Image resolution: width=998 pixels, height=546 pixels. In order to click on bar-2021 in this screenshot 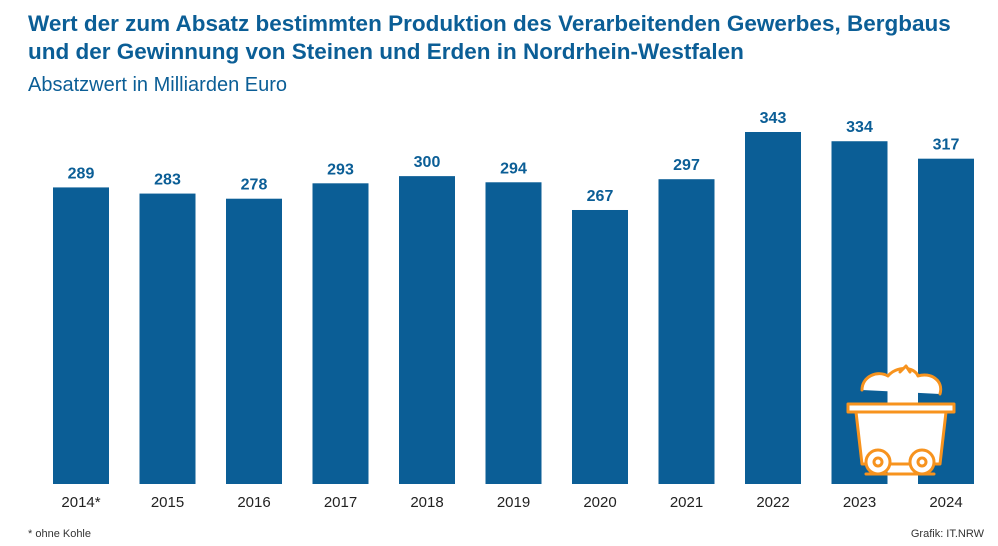, I will do `click(686, 331)`.